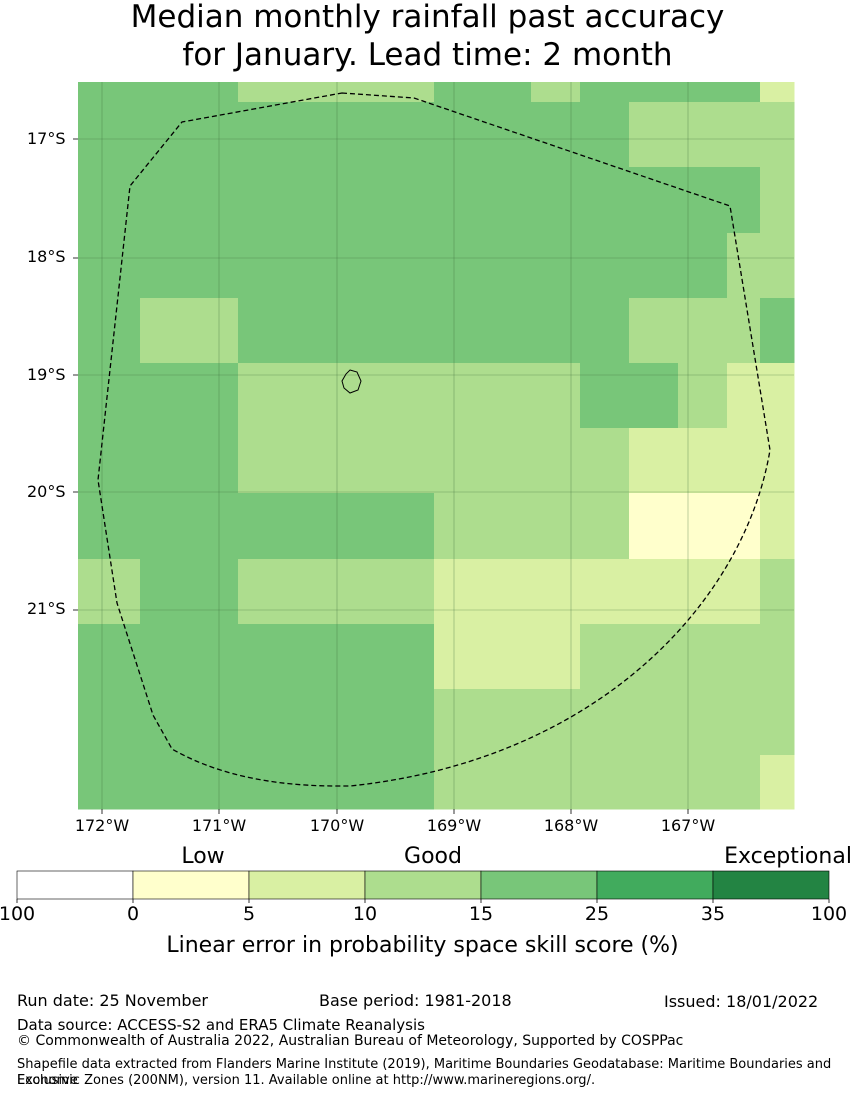 Image resolution: width=855 pixels, height=1095 pixels. I want to click on colorbar-tick: 0, so click(133, 914).